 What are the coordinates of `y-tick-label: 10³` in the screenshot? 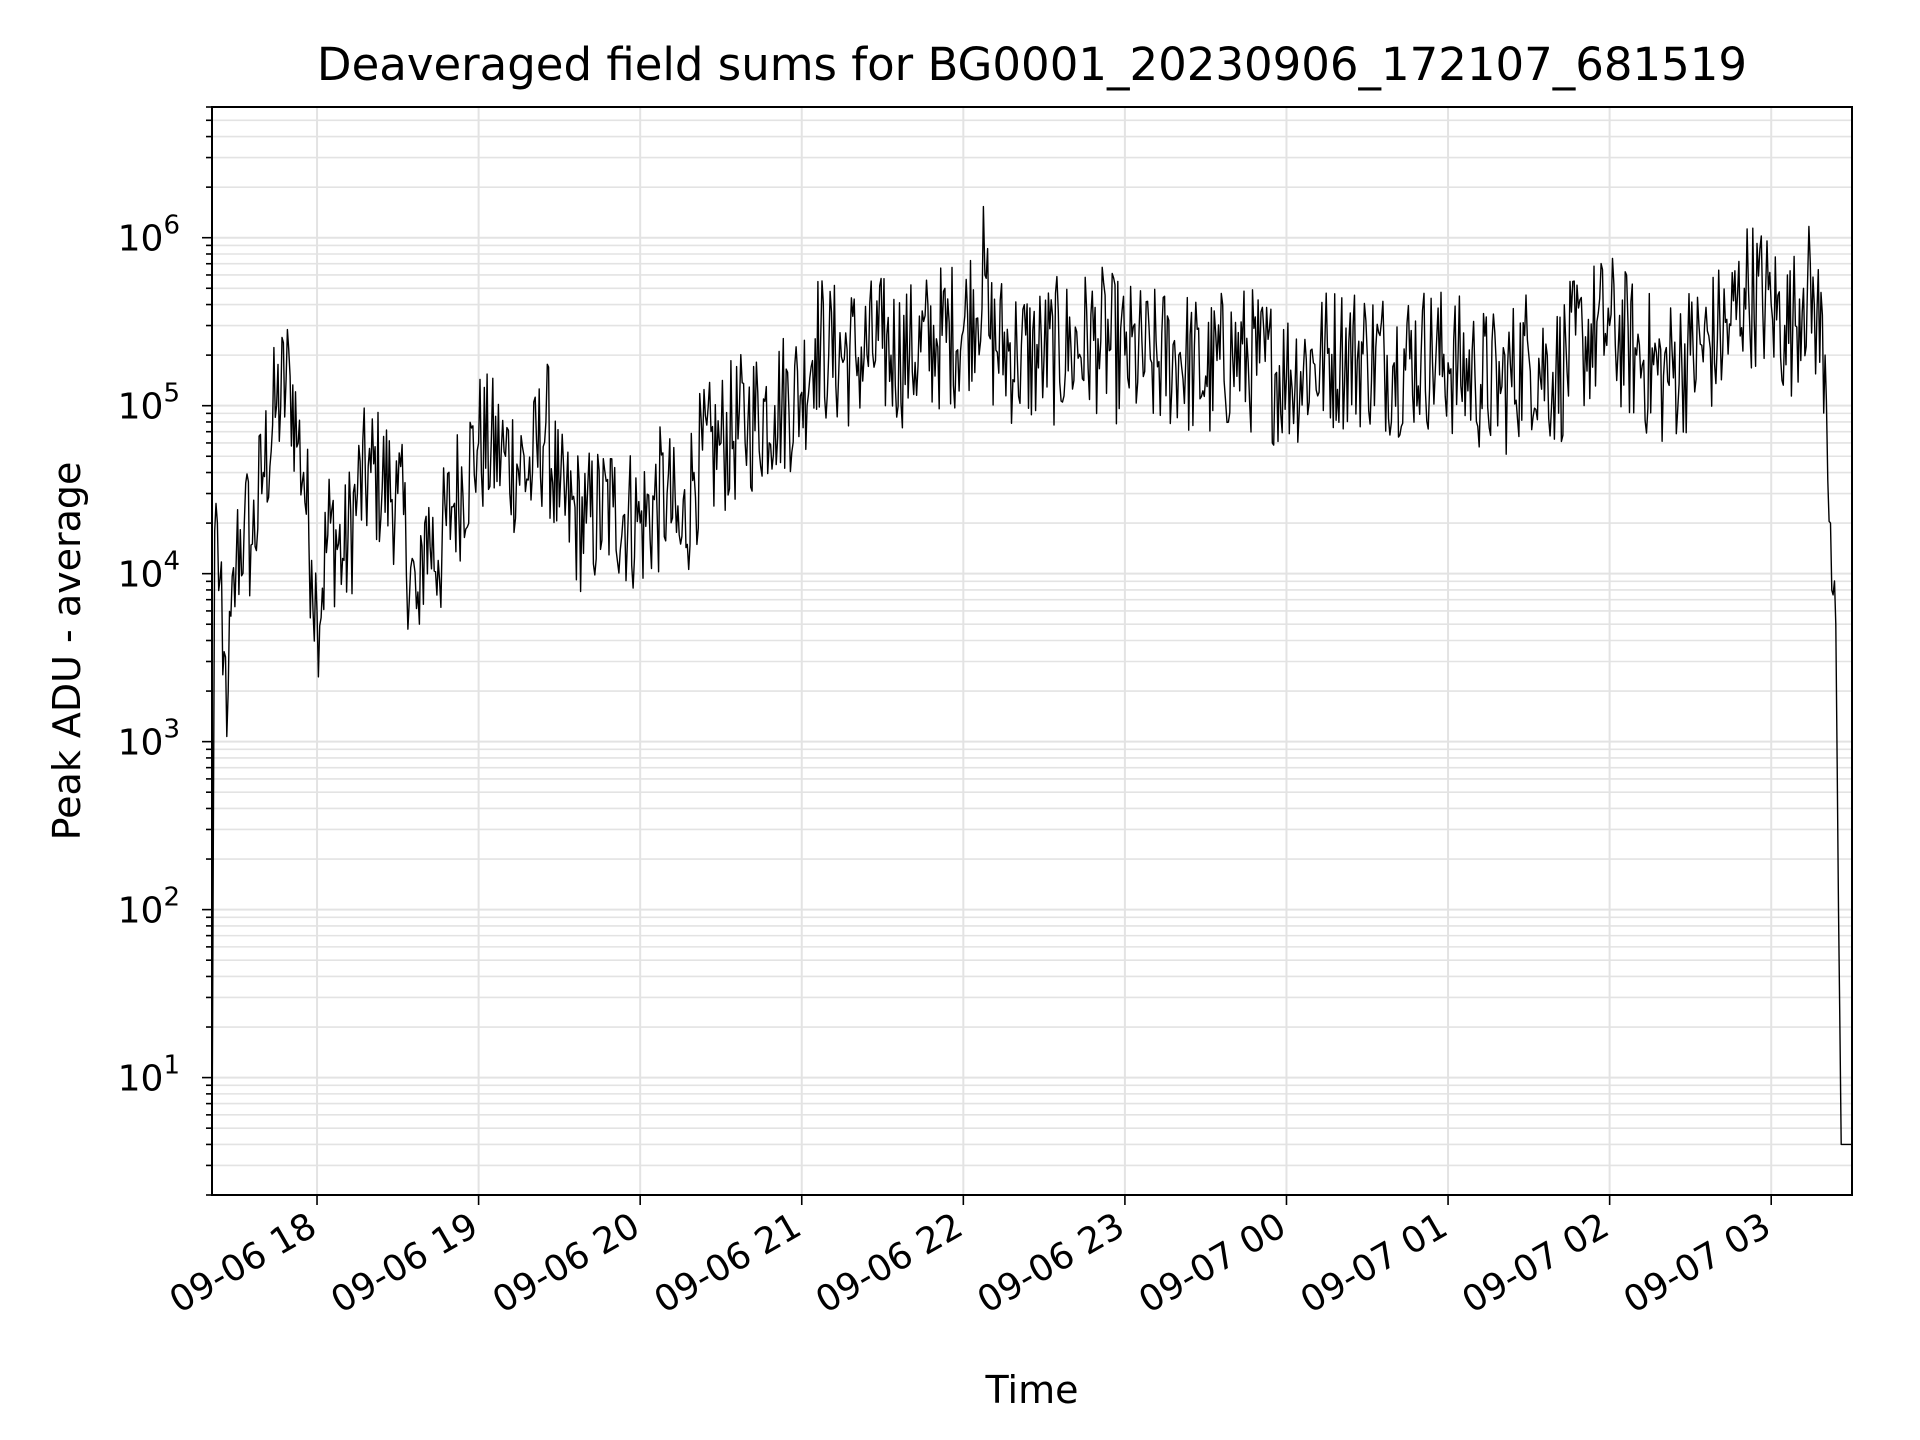 It's located at (149, 739).